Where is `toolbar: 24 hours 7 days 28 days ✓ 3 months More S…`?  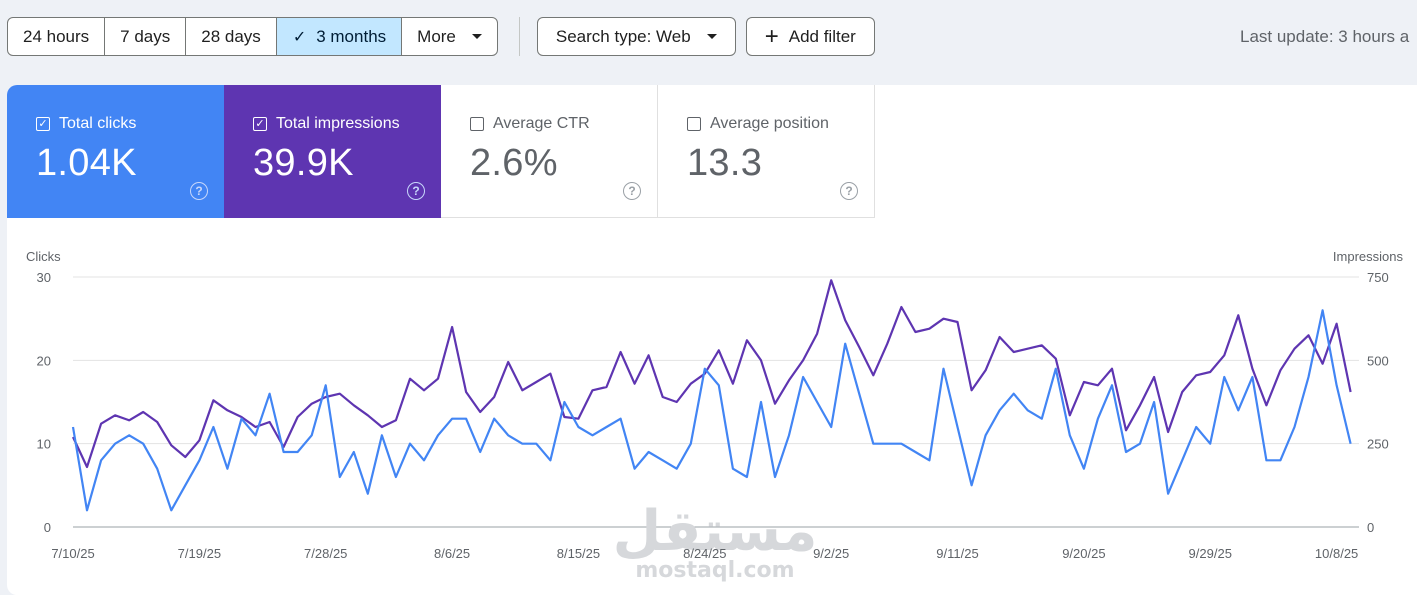 toolbar: 24 hours 7 days 28 days ✓ 3 months More S… is located at coordinates (441, 36).